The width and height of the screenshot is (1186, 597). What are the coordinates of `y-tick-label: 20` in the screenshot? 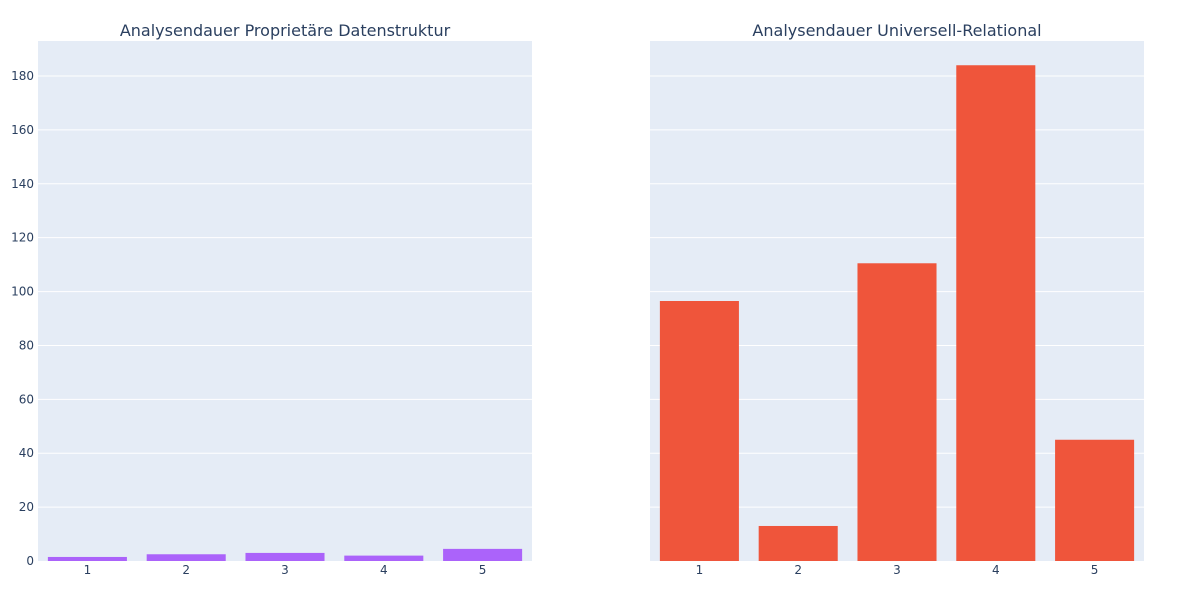 It's located at (26, 507).